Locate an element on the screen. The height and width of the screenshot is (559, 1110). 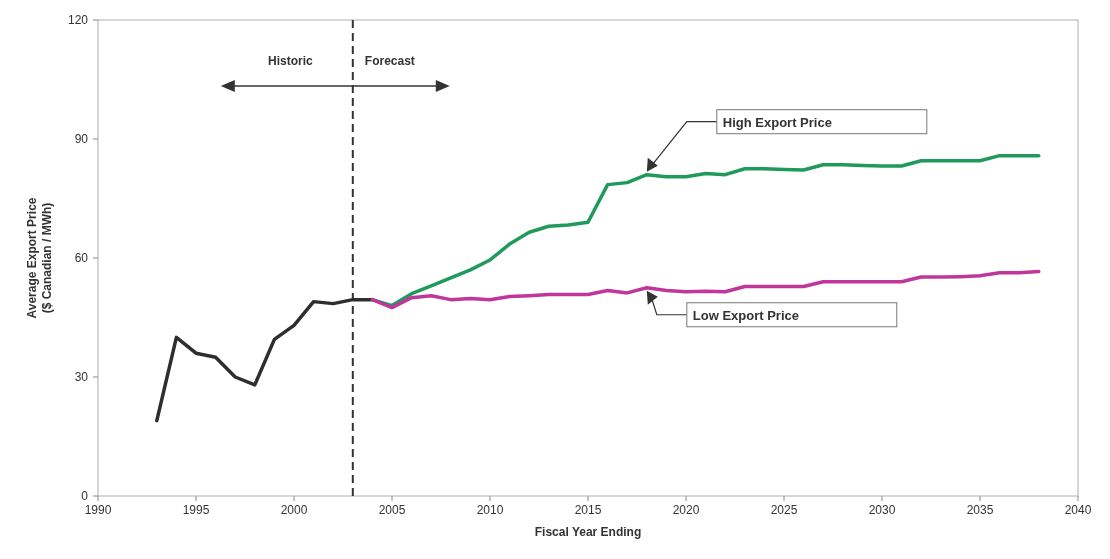
x-tick-label: 2020 is located at coordinates (686, 510).